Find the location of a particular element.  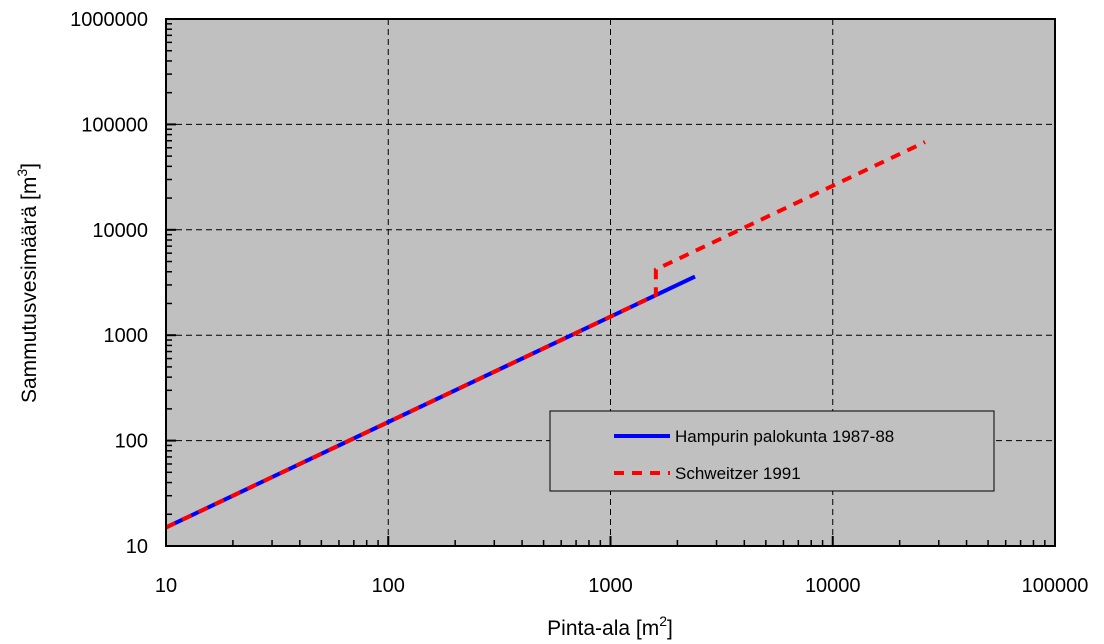

x-axis-title-tail: ] is located at coordinates (670, 628).